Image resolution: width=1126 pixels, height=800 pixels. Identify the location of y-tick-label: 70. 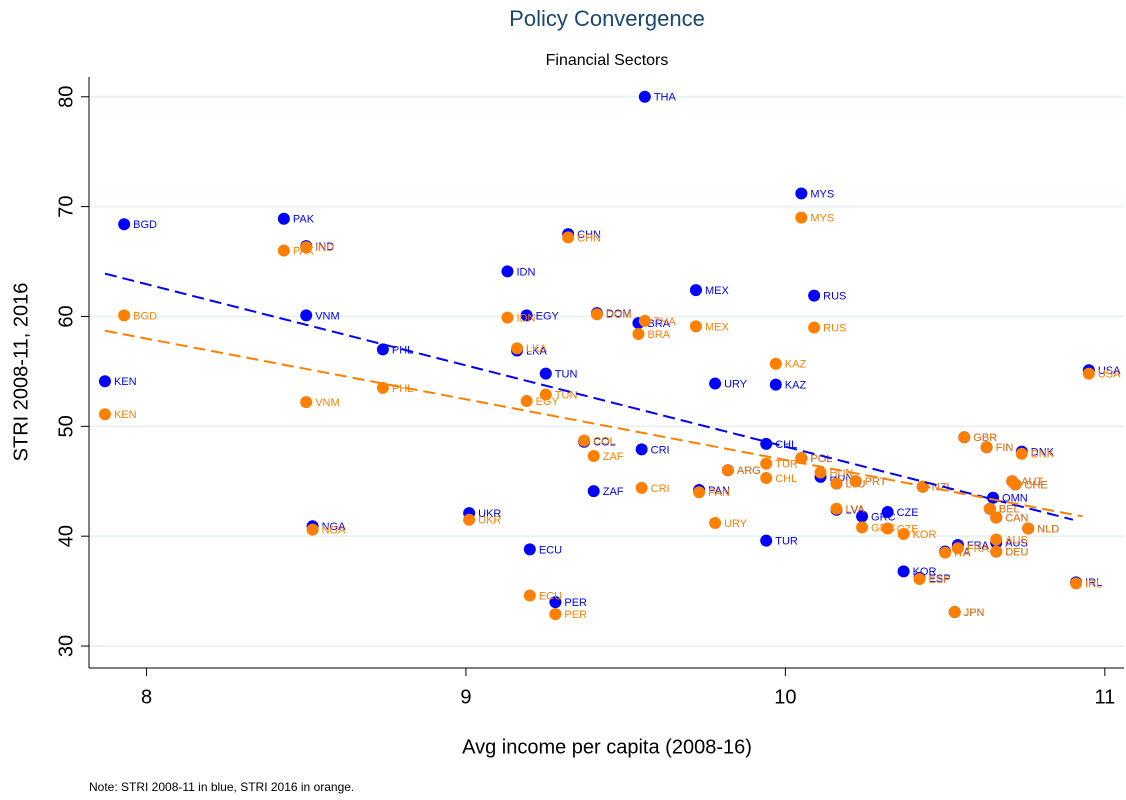
(66, 206).